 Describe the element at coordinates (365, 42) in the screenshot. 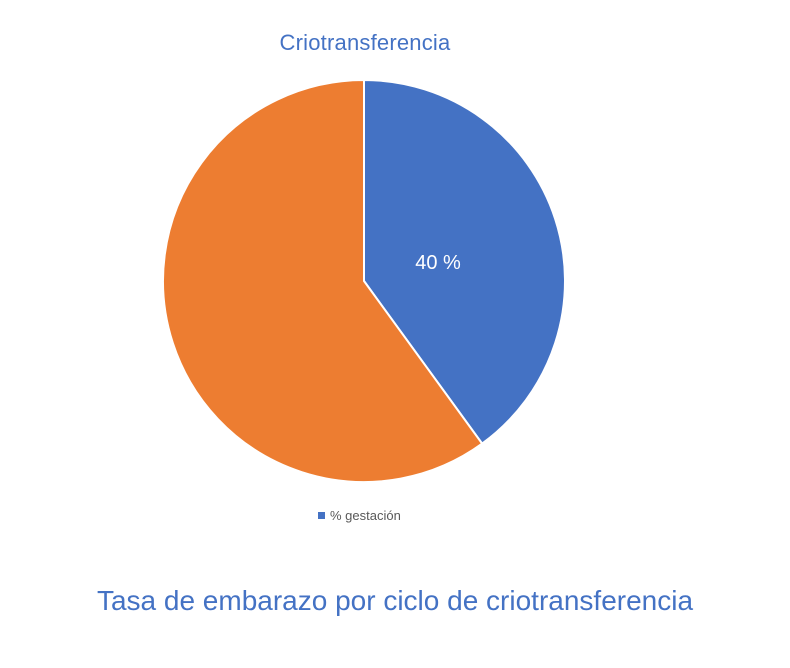

I see `chart-title: Criotransferencia` at that location.